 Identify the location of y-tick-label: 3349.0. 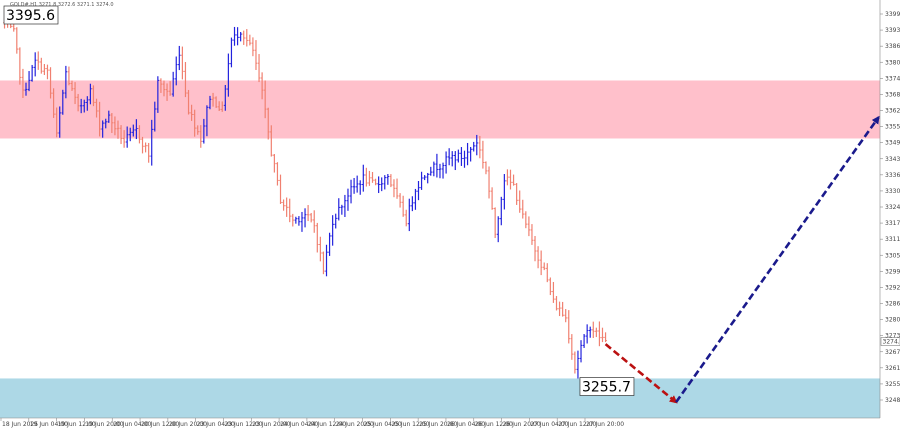
(892, 143).